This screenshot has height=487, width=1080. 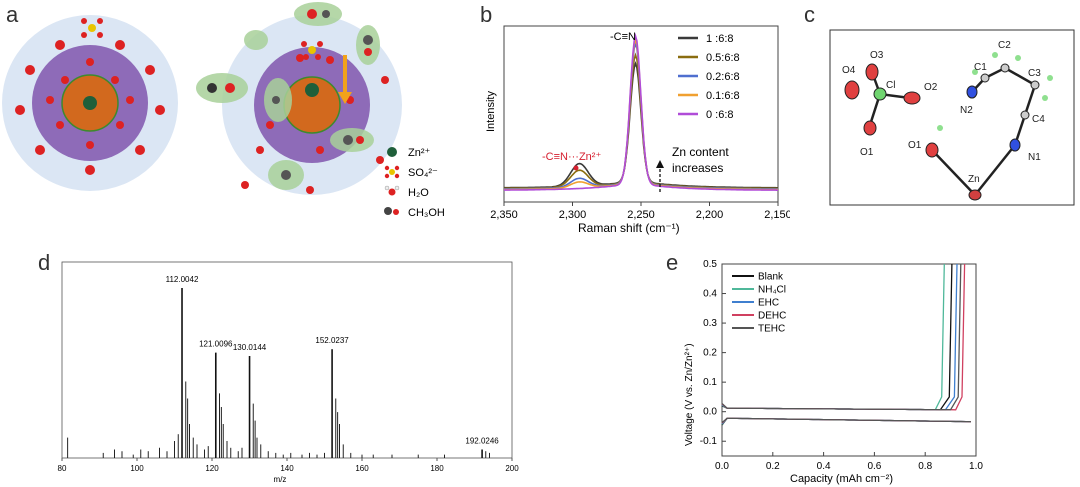 What do you see at coordinates (710, 412) in the screenshot?
I see `gcd-y-tick-label: 0.0` at bounding box center [710, 412].